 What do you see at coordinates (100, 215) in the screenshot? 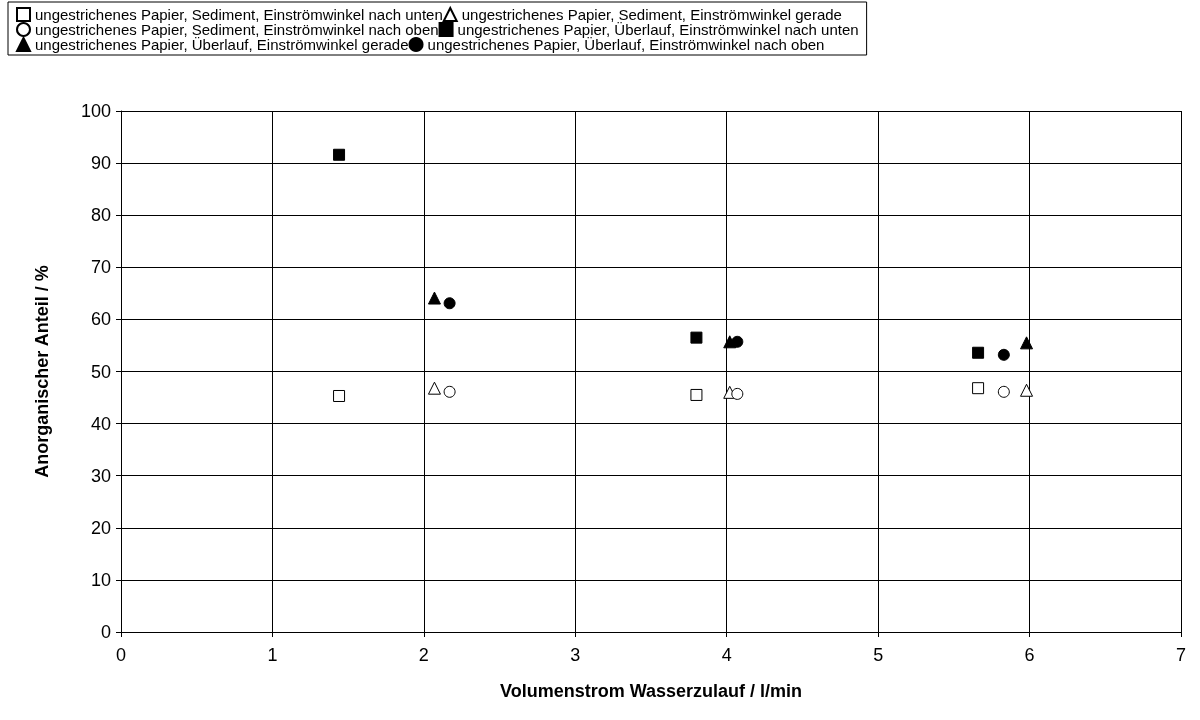
I see `y-tick-label: 80` at bounding box center [100, 215].